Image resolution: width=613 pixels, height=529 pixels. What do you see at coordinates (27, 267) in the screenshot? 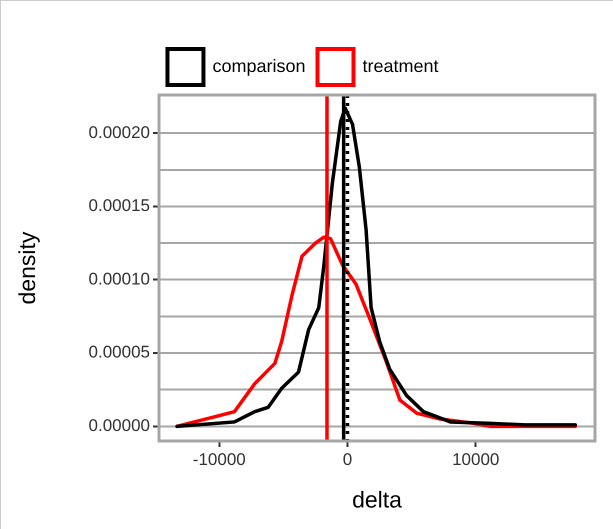
I see `y-axis-title: density` at bounding box center [27, 267].